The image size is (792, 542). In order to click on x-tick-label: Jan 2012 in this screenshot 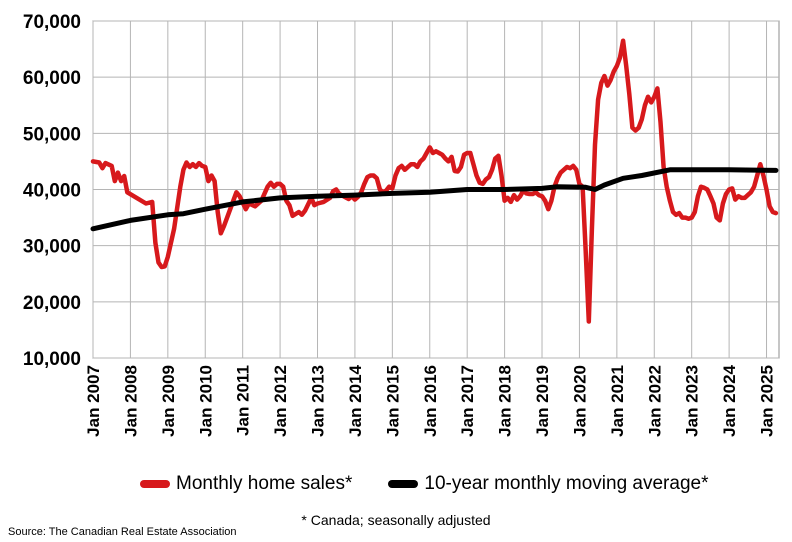, I will do `click(280, 401)`.